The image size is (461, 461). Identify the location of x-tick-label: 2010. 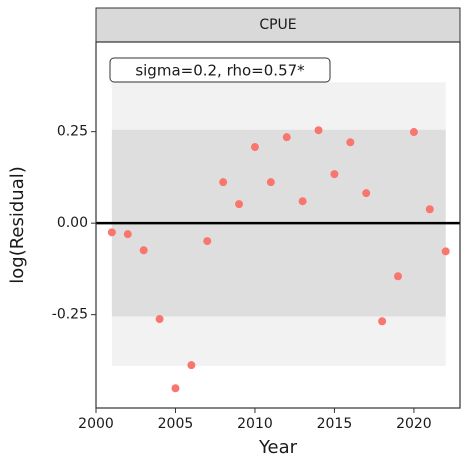
(255, 424).